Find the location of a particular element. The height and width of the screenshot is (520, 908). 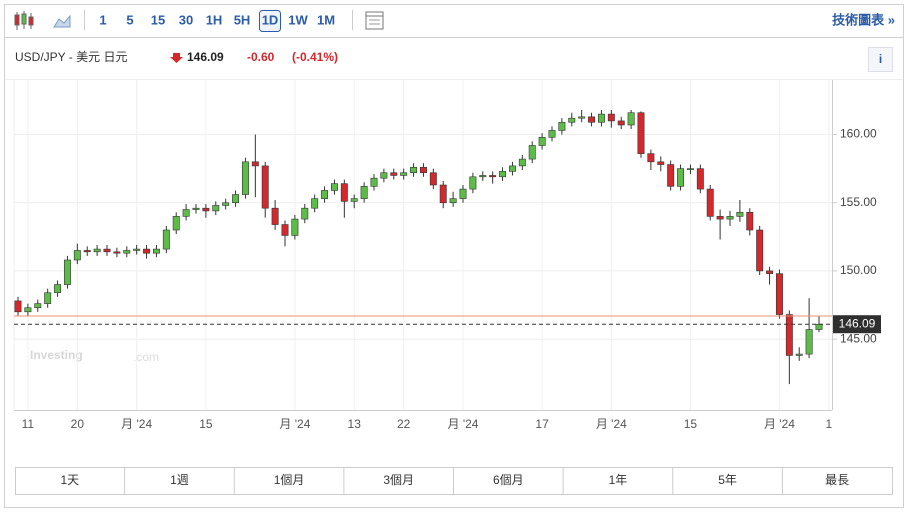

range-button: 1個月 is located at coordinates (289, 480).